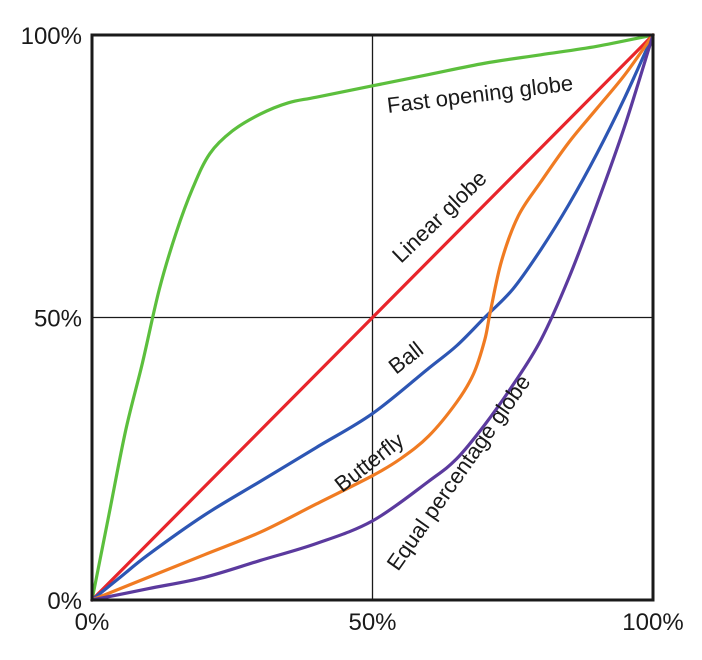  What do you see at coordinates (372, 622) in the screenshot?
I see `x-tick-label: 50%` at bounding box center [372, 622].